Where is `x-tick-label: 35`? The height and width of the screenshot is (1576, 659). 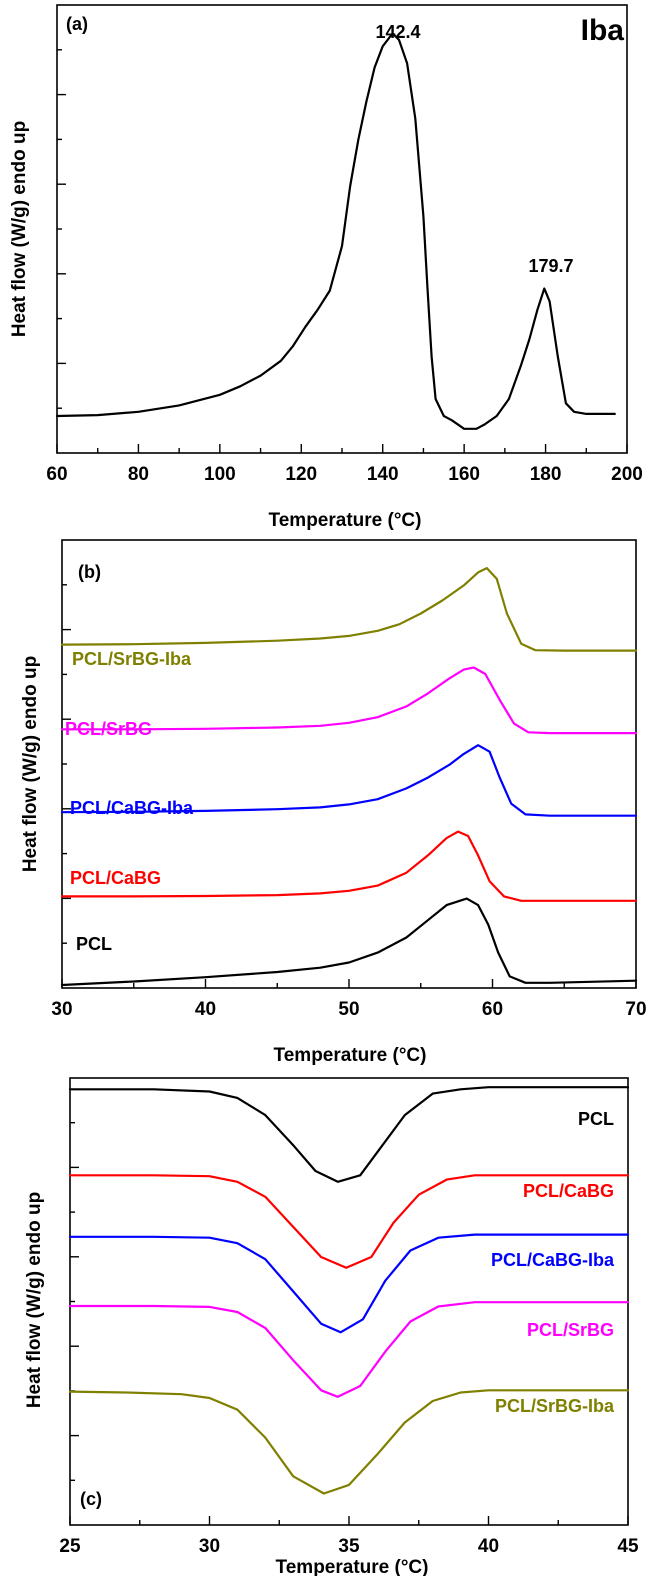
x-tick-label: 35 is located at coordinates (349, 1546).